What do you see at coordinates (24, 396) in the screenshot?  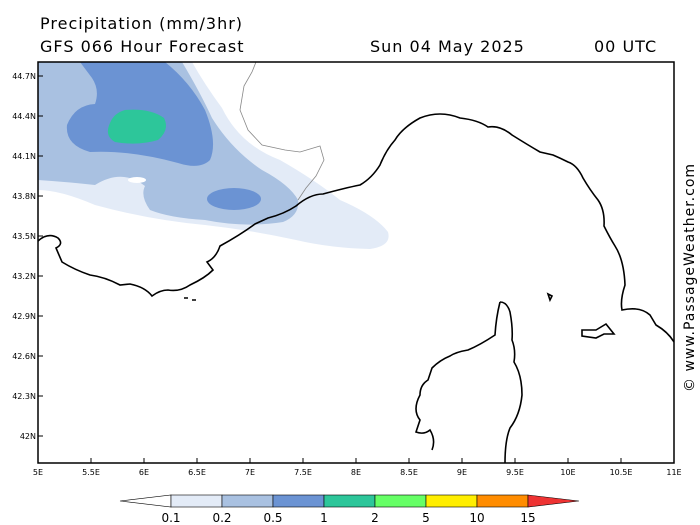 I see `lat-tick-label: 42.3N` at bounding box center [24, 396].